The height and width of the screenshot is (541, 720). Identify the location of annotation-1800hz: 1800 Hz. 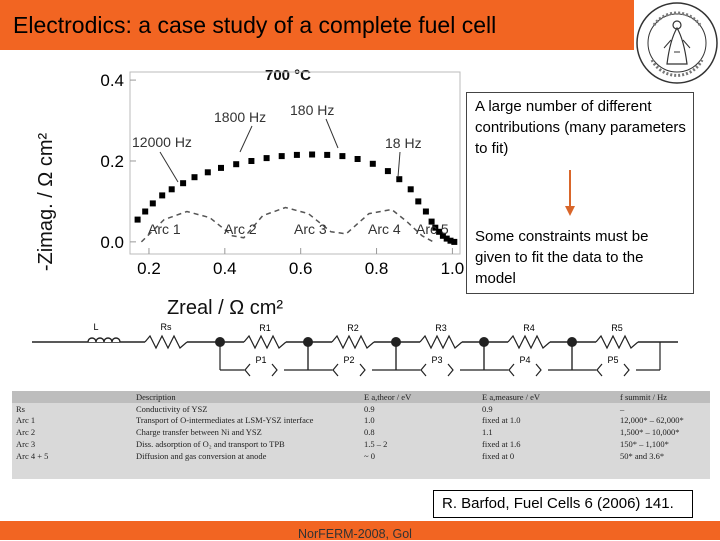
(240, 117).